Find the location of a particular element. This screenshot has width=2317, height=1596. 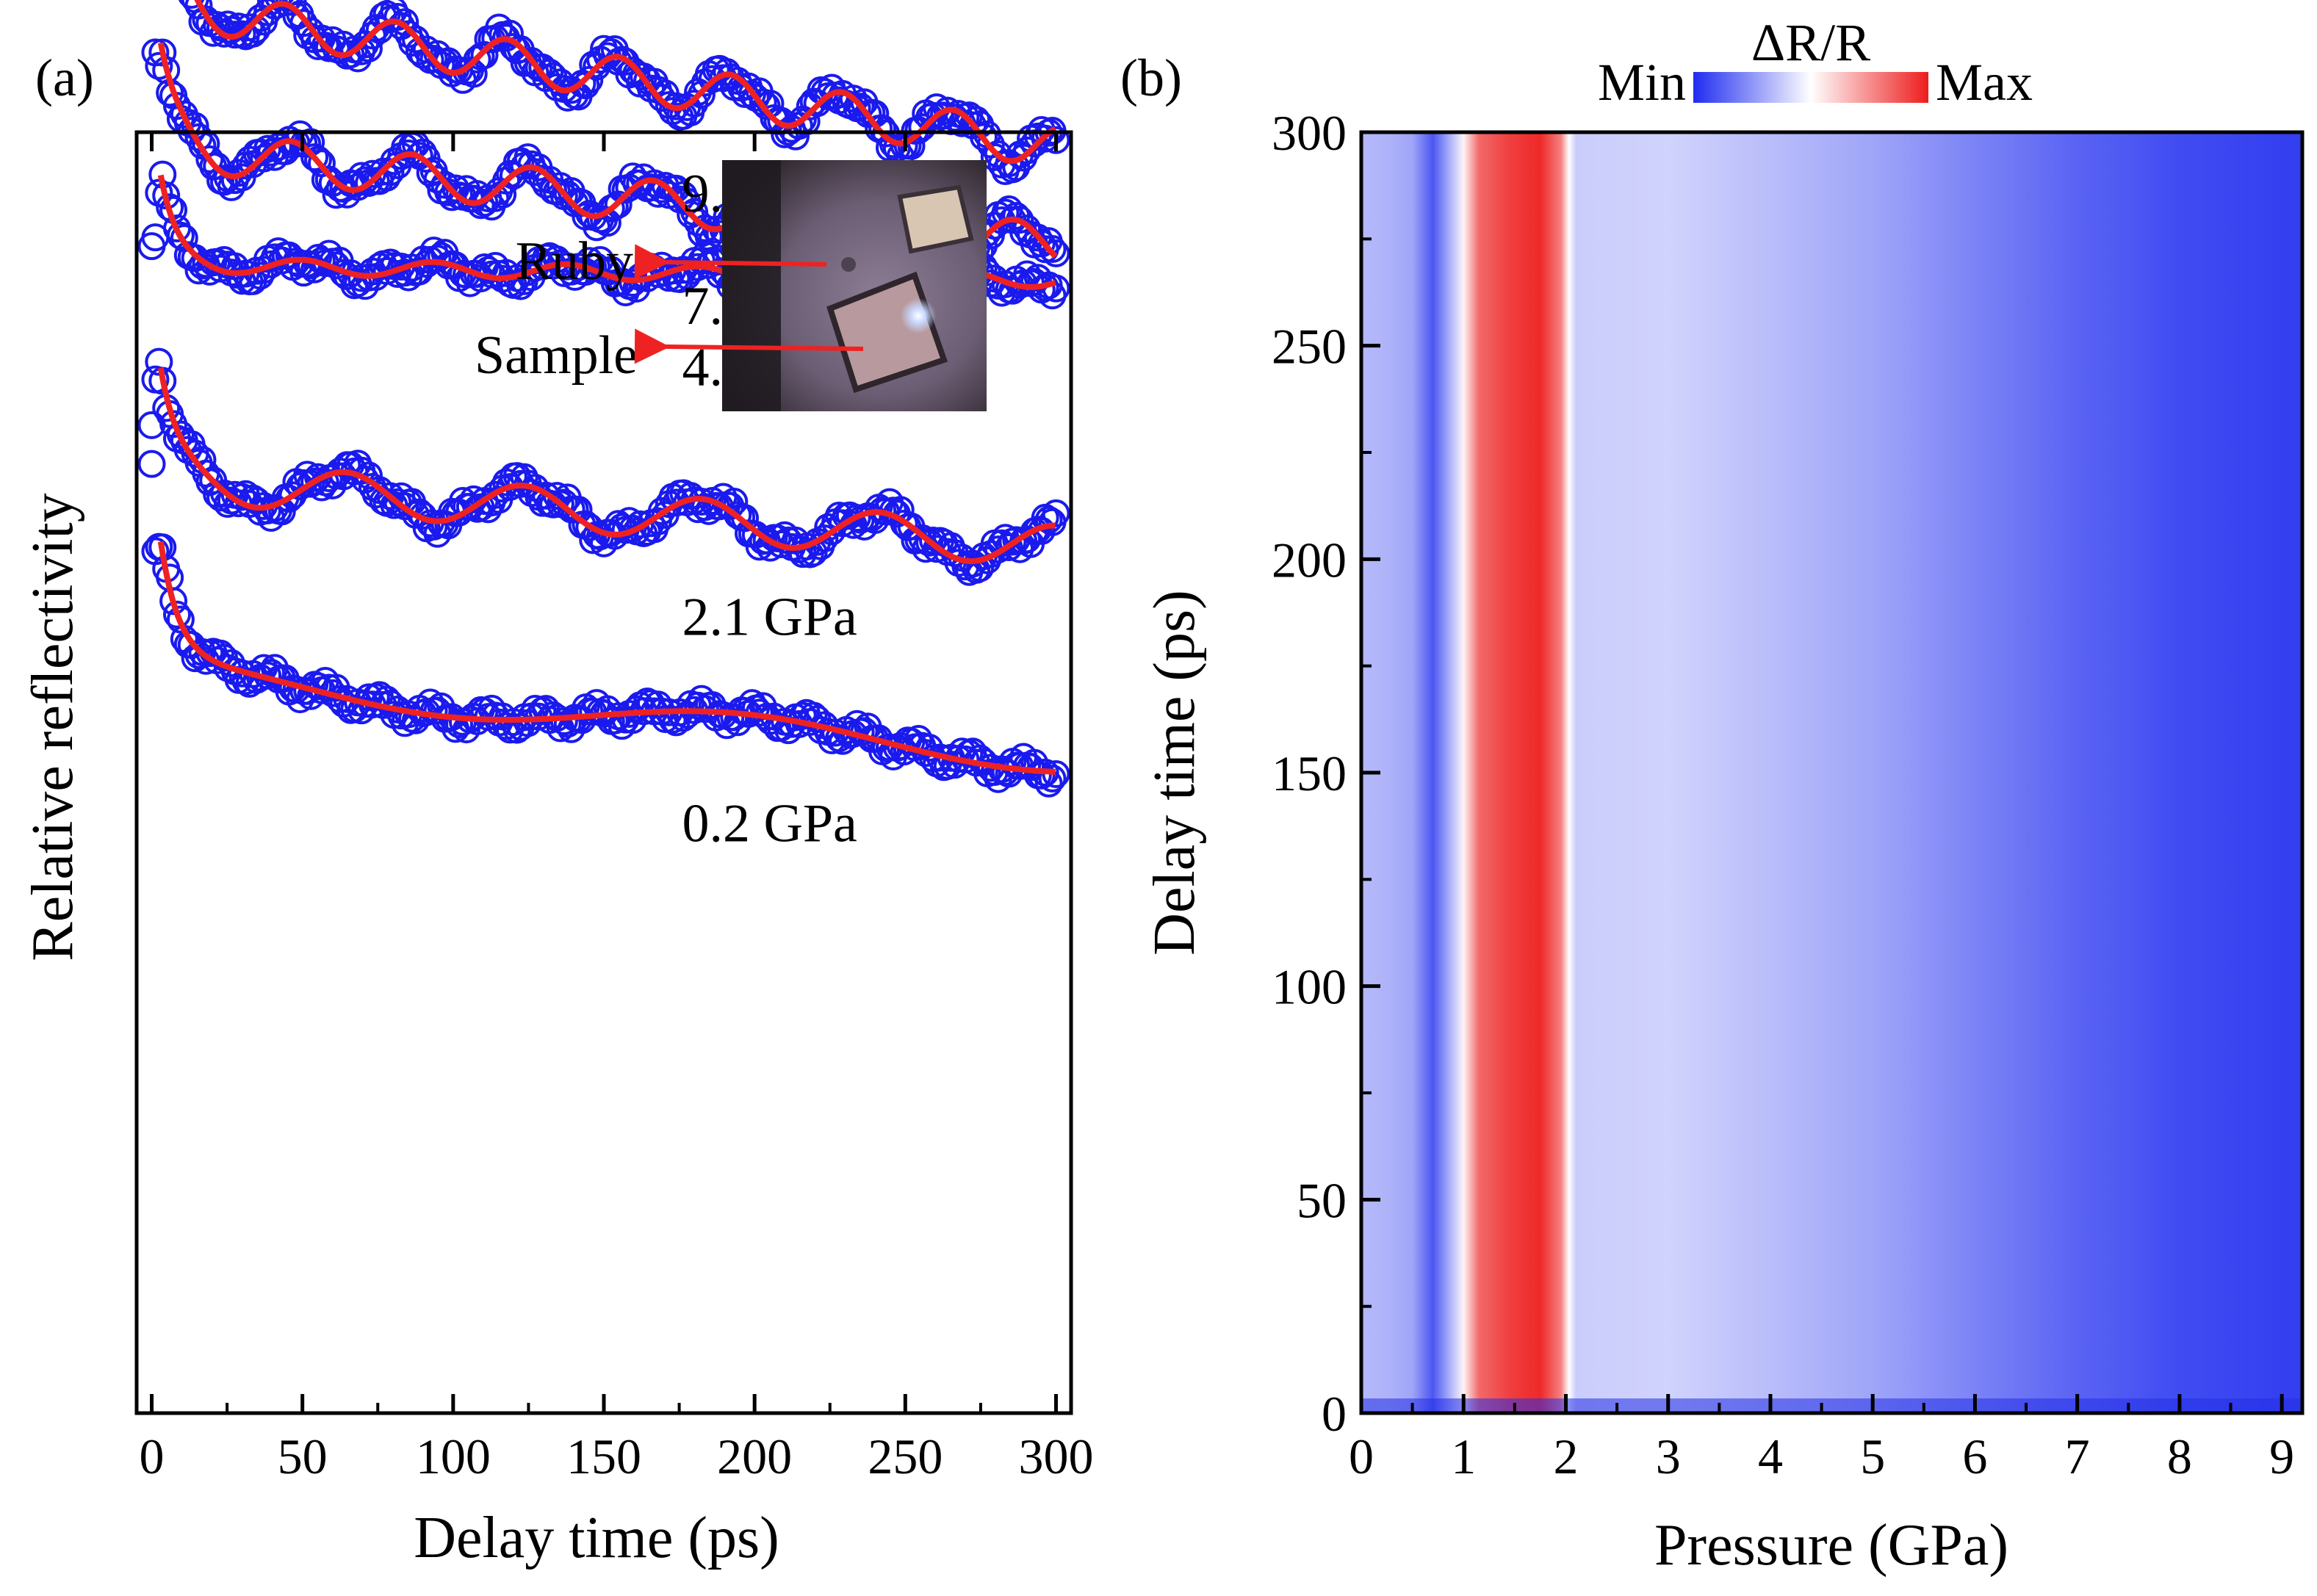

x-tick-label: 5 is located at coordinates (1872, 1456).